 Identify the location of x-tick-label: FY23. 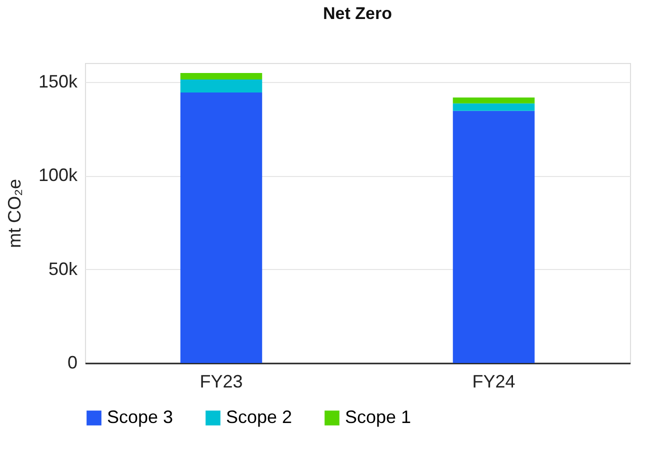
(221, 382).